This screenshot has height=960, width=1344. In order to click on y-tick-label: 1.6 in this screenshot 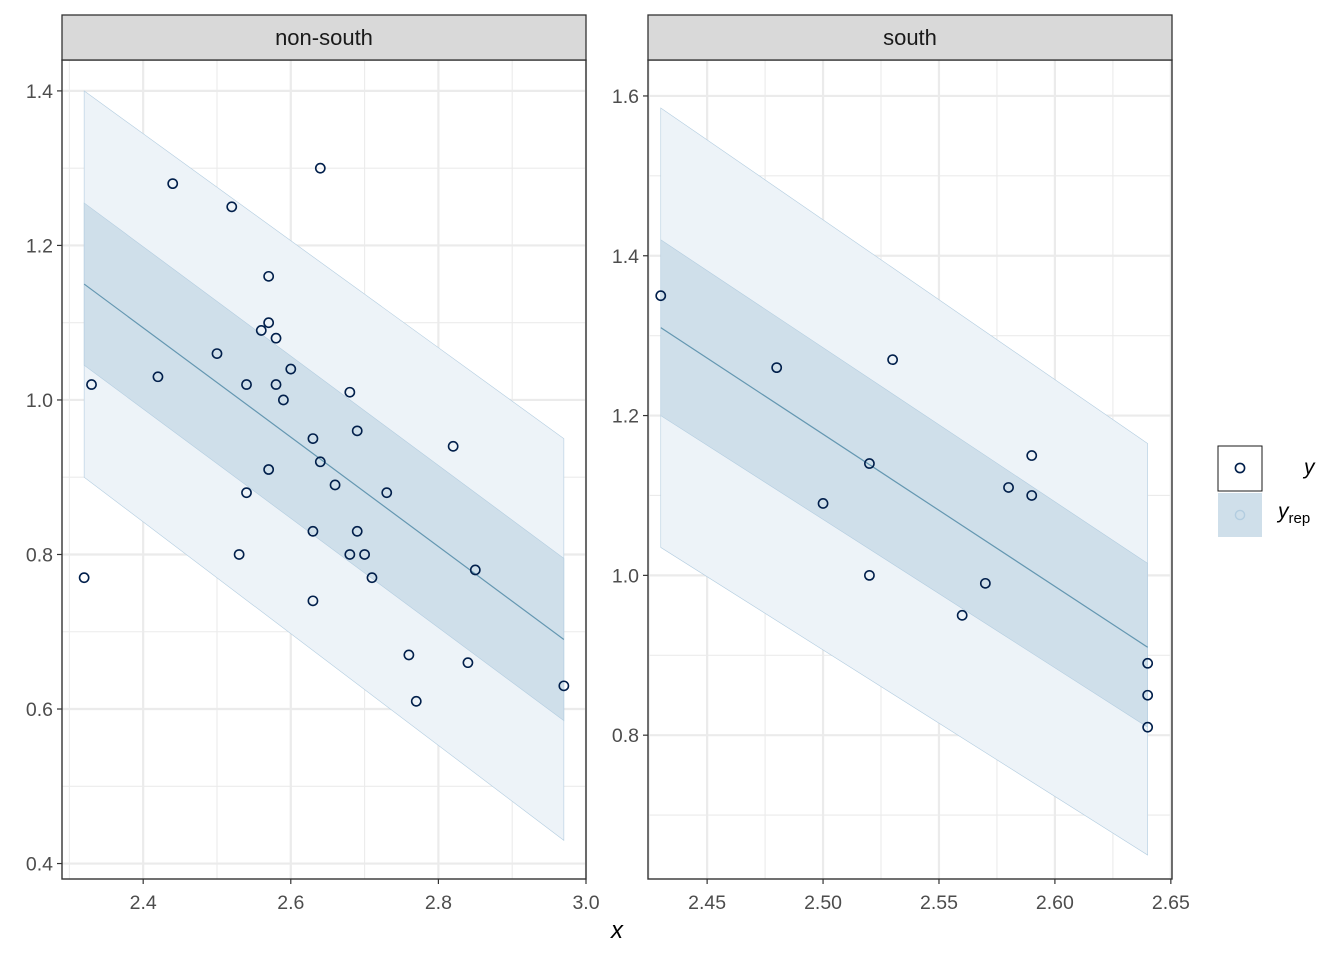, I will do `click(625, 97)`.